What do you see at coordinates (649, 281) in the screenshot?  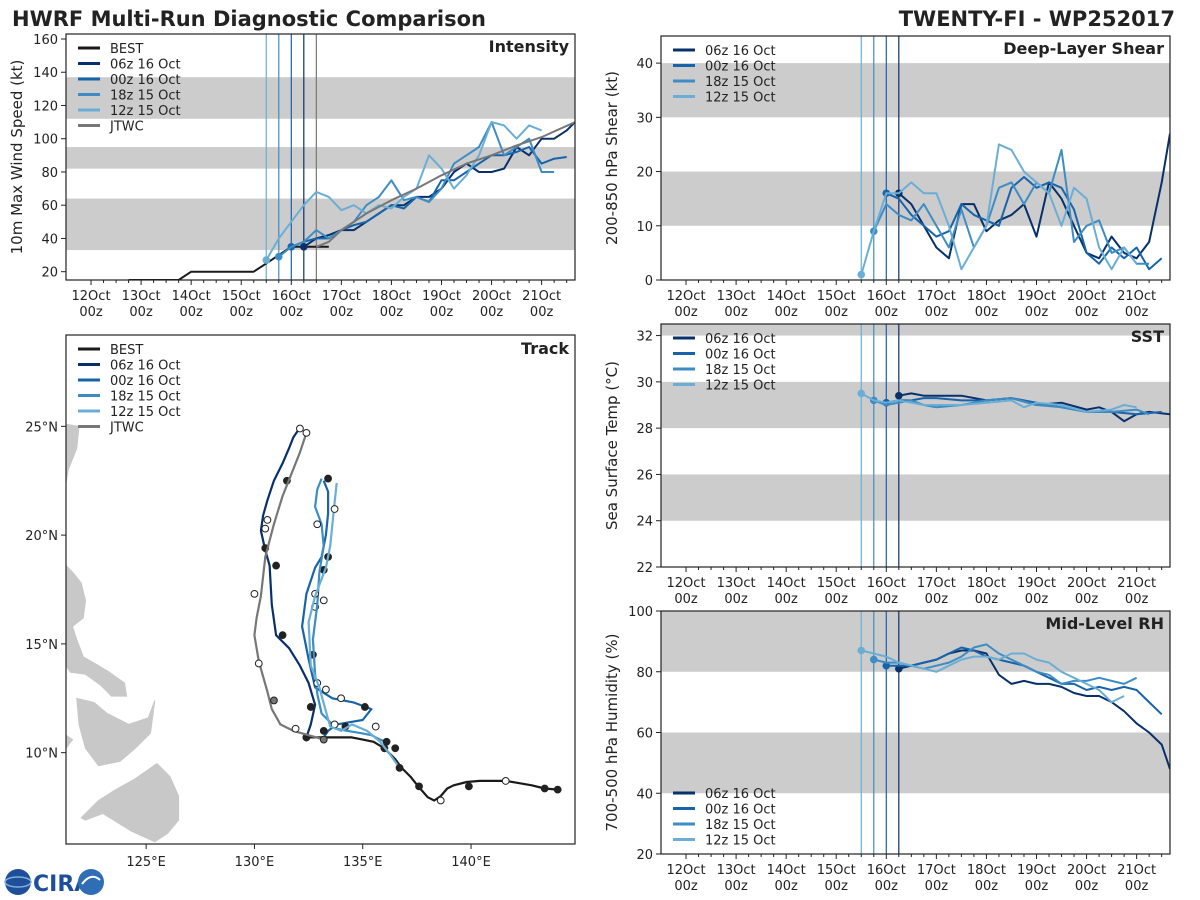 I see `y-tick-label: 0` at bounding box center [649, 281].